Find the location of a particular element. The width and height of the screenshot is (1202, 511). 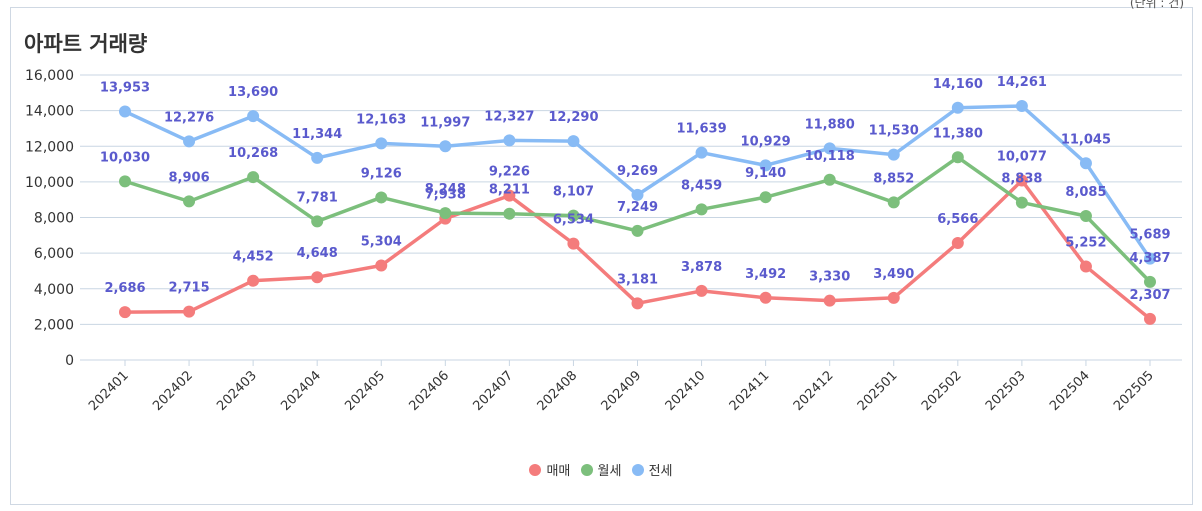

legend-label-monthly-rent: 월세 is located at coordinates (609, 471).